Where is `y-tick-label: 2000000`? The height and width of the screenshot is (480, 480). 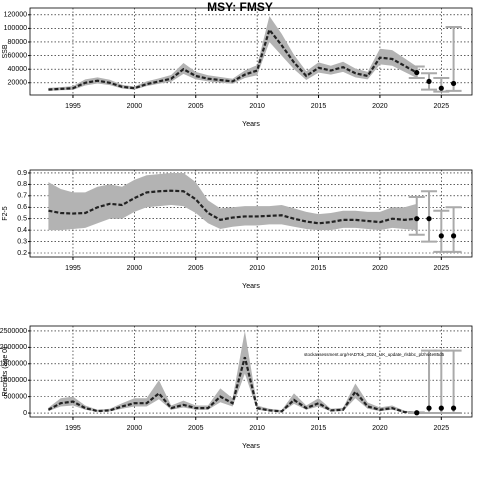
y-tick-label: 2000000 is located at coordinates (13, 347).